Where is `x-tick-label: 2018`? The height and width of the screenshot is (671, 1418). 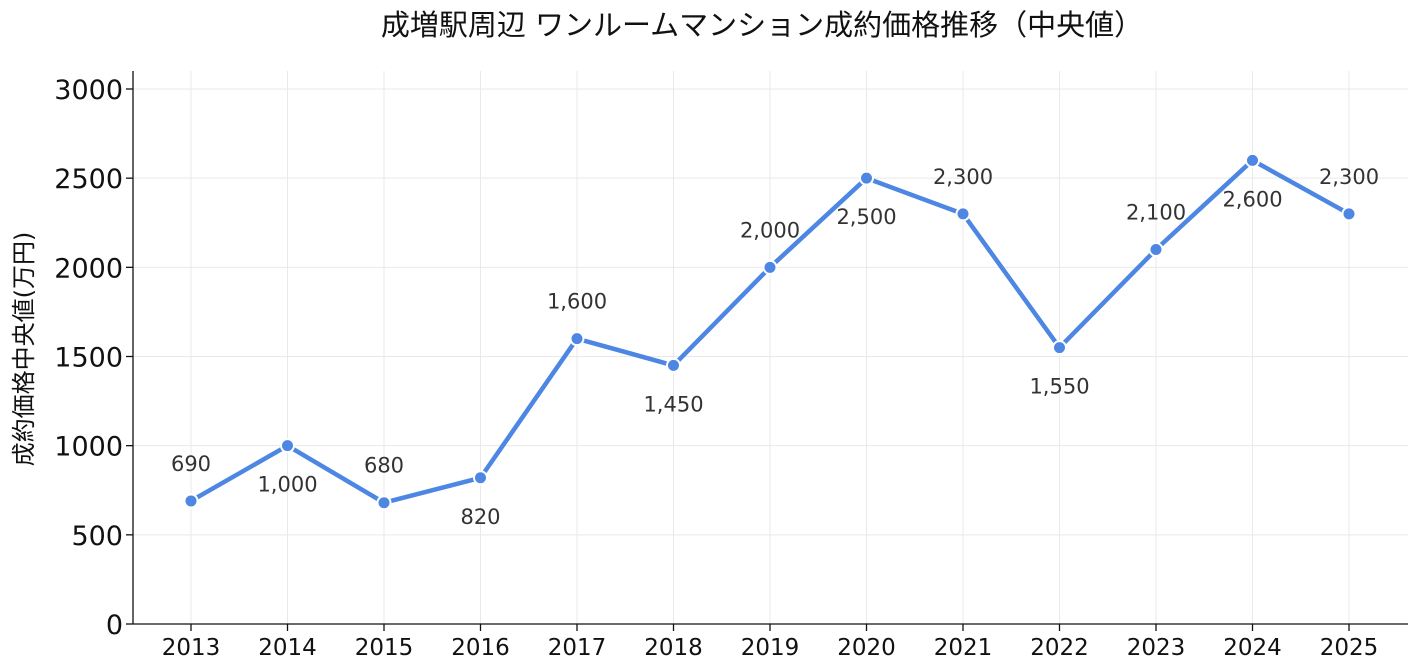
x-tick-label: 2018 is located at coordinates (673, 648).